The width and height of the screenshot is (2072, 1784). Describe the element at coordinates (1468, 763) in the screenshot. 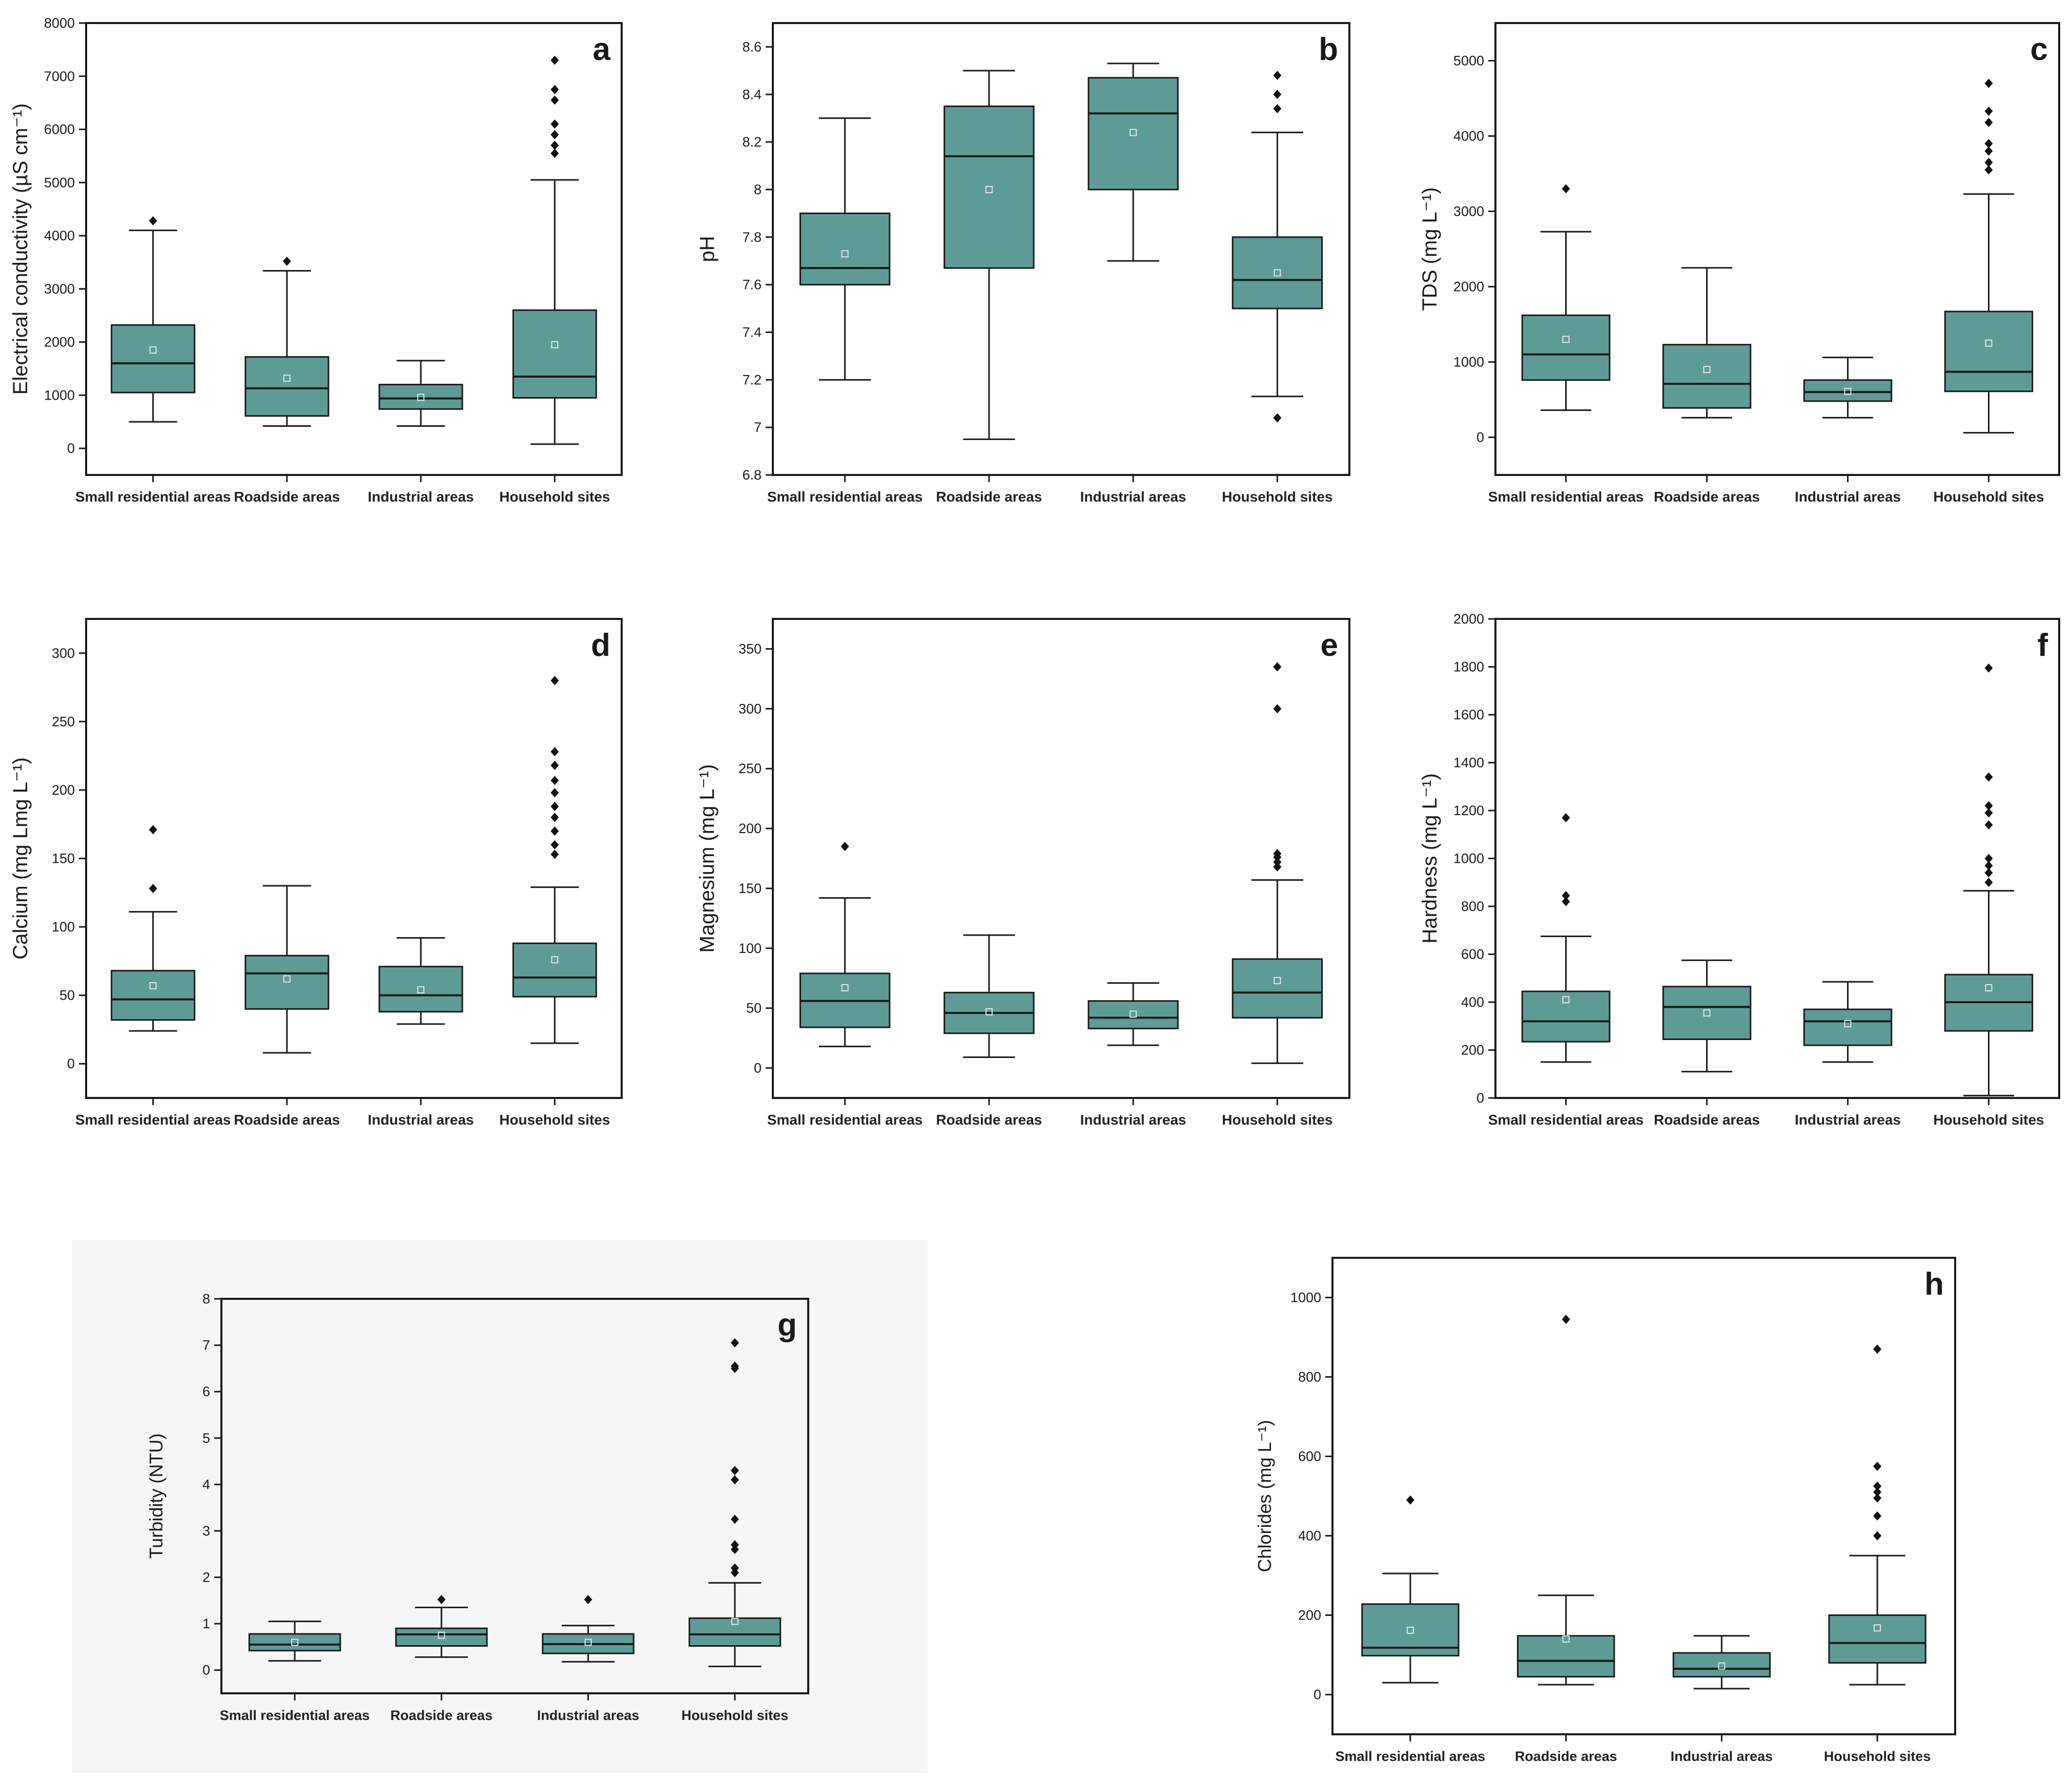

I see `panel-f-ytick-label-7: 1400` at that location.